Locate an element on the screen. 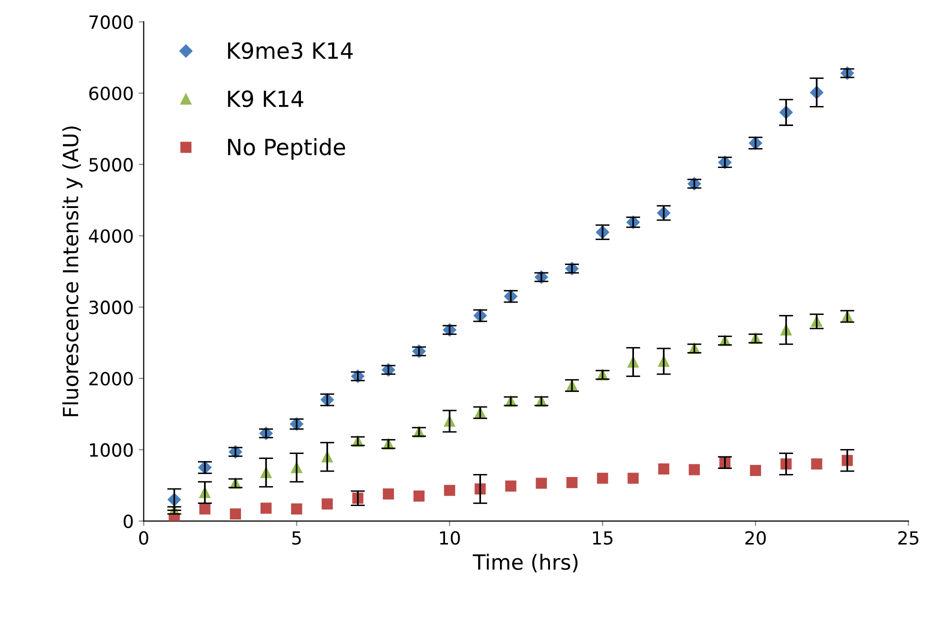  y-tick-label: 3000 is located at coordinates (111, 307).